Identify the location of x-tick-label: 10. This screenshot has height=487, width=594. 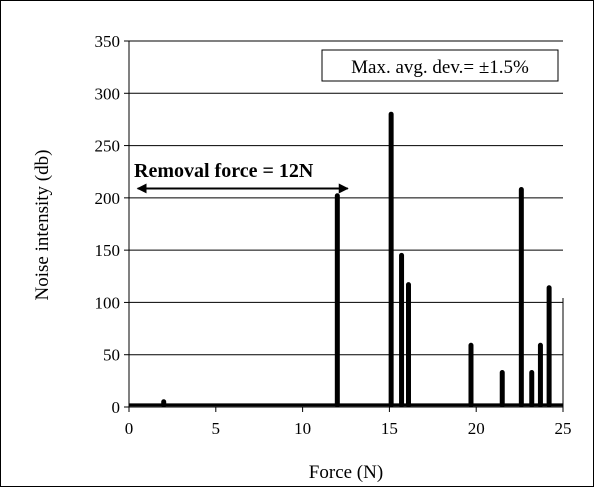
(302, 428).